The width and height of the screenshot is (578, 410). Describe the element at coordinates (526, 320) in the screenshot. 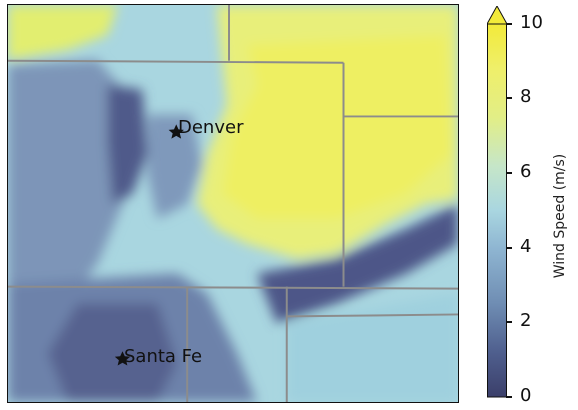

I see `colorbar-tick-label-2: 2` at that location.